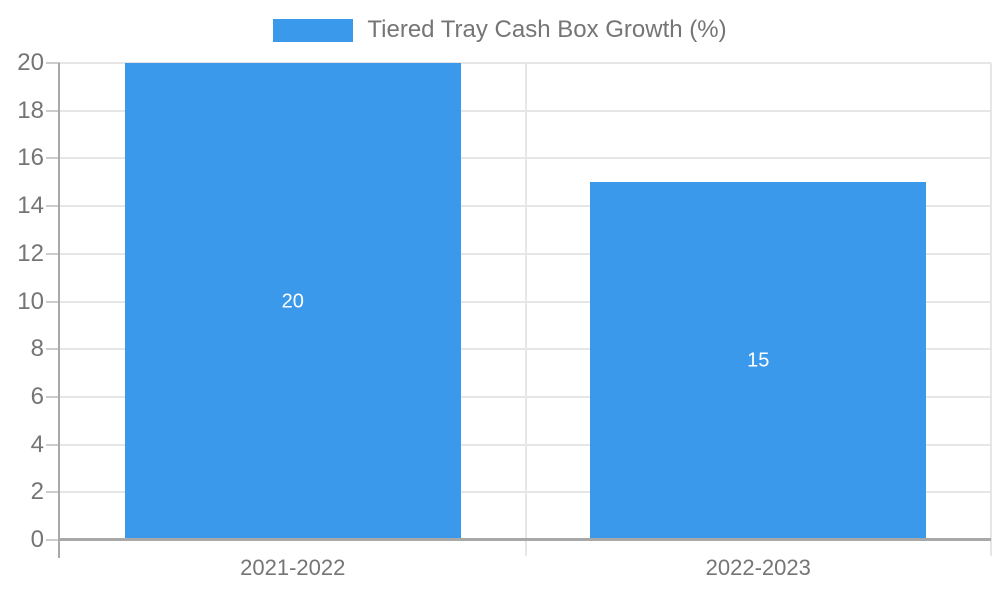 Image resolution: width=1000 pixels, height=600 pixels. What do you see at coordinates (30, 206) in the screenshot?
I see `y-tick-label-14: 14` at bounding box center [30, 206].